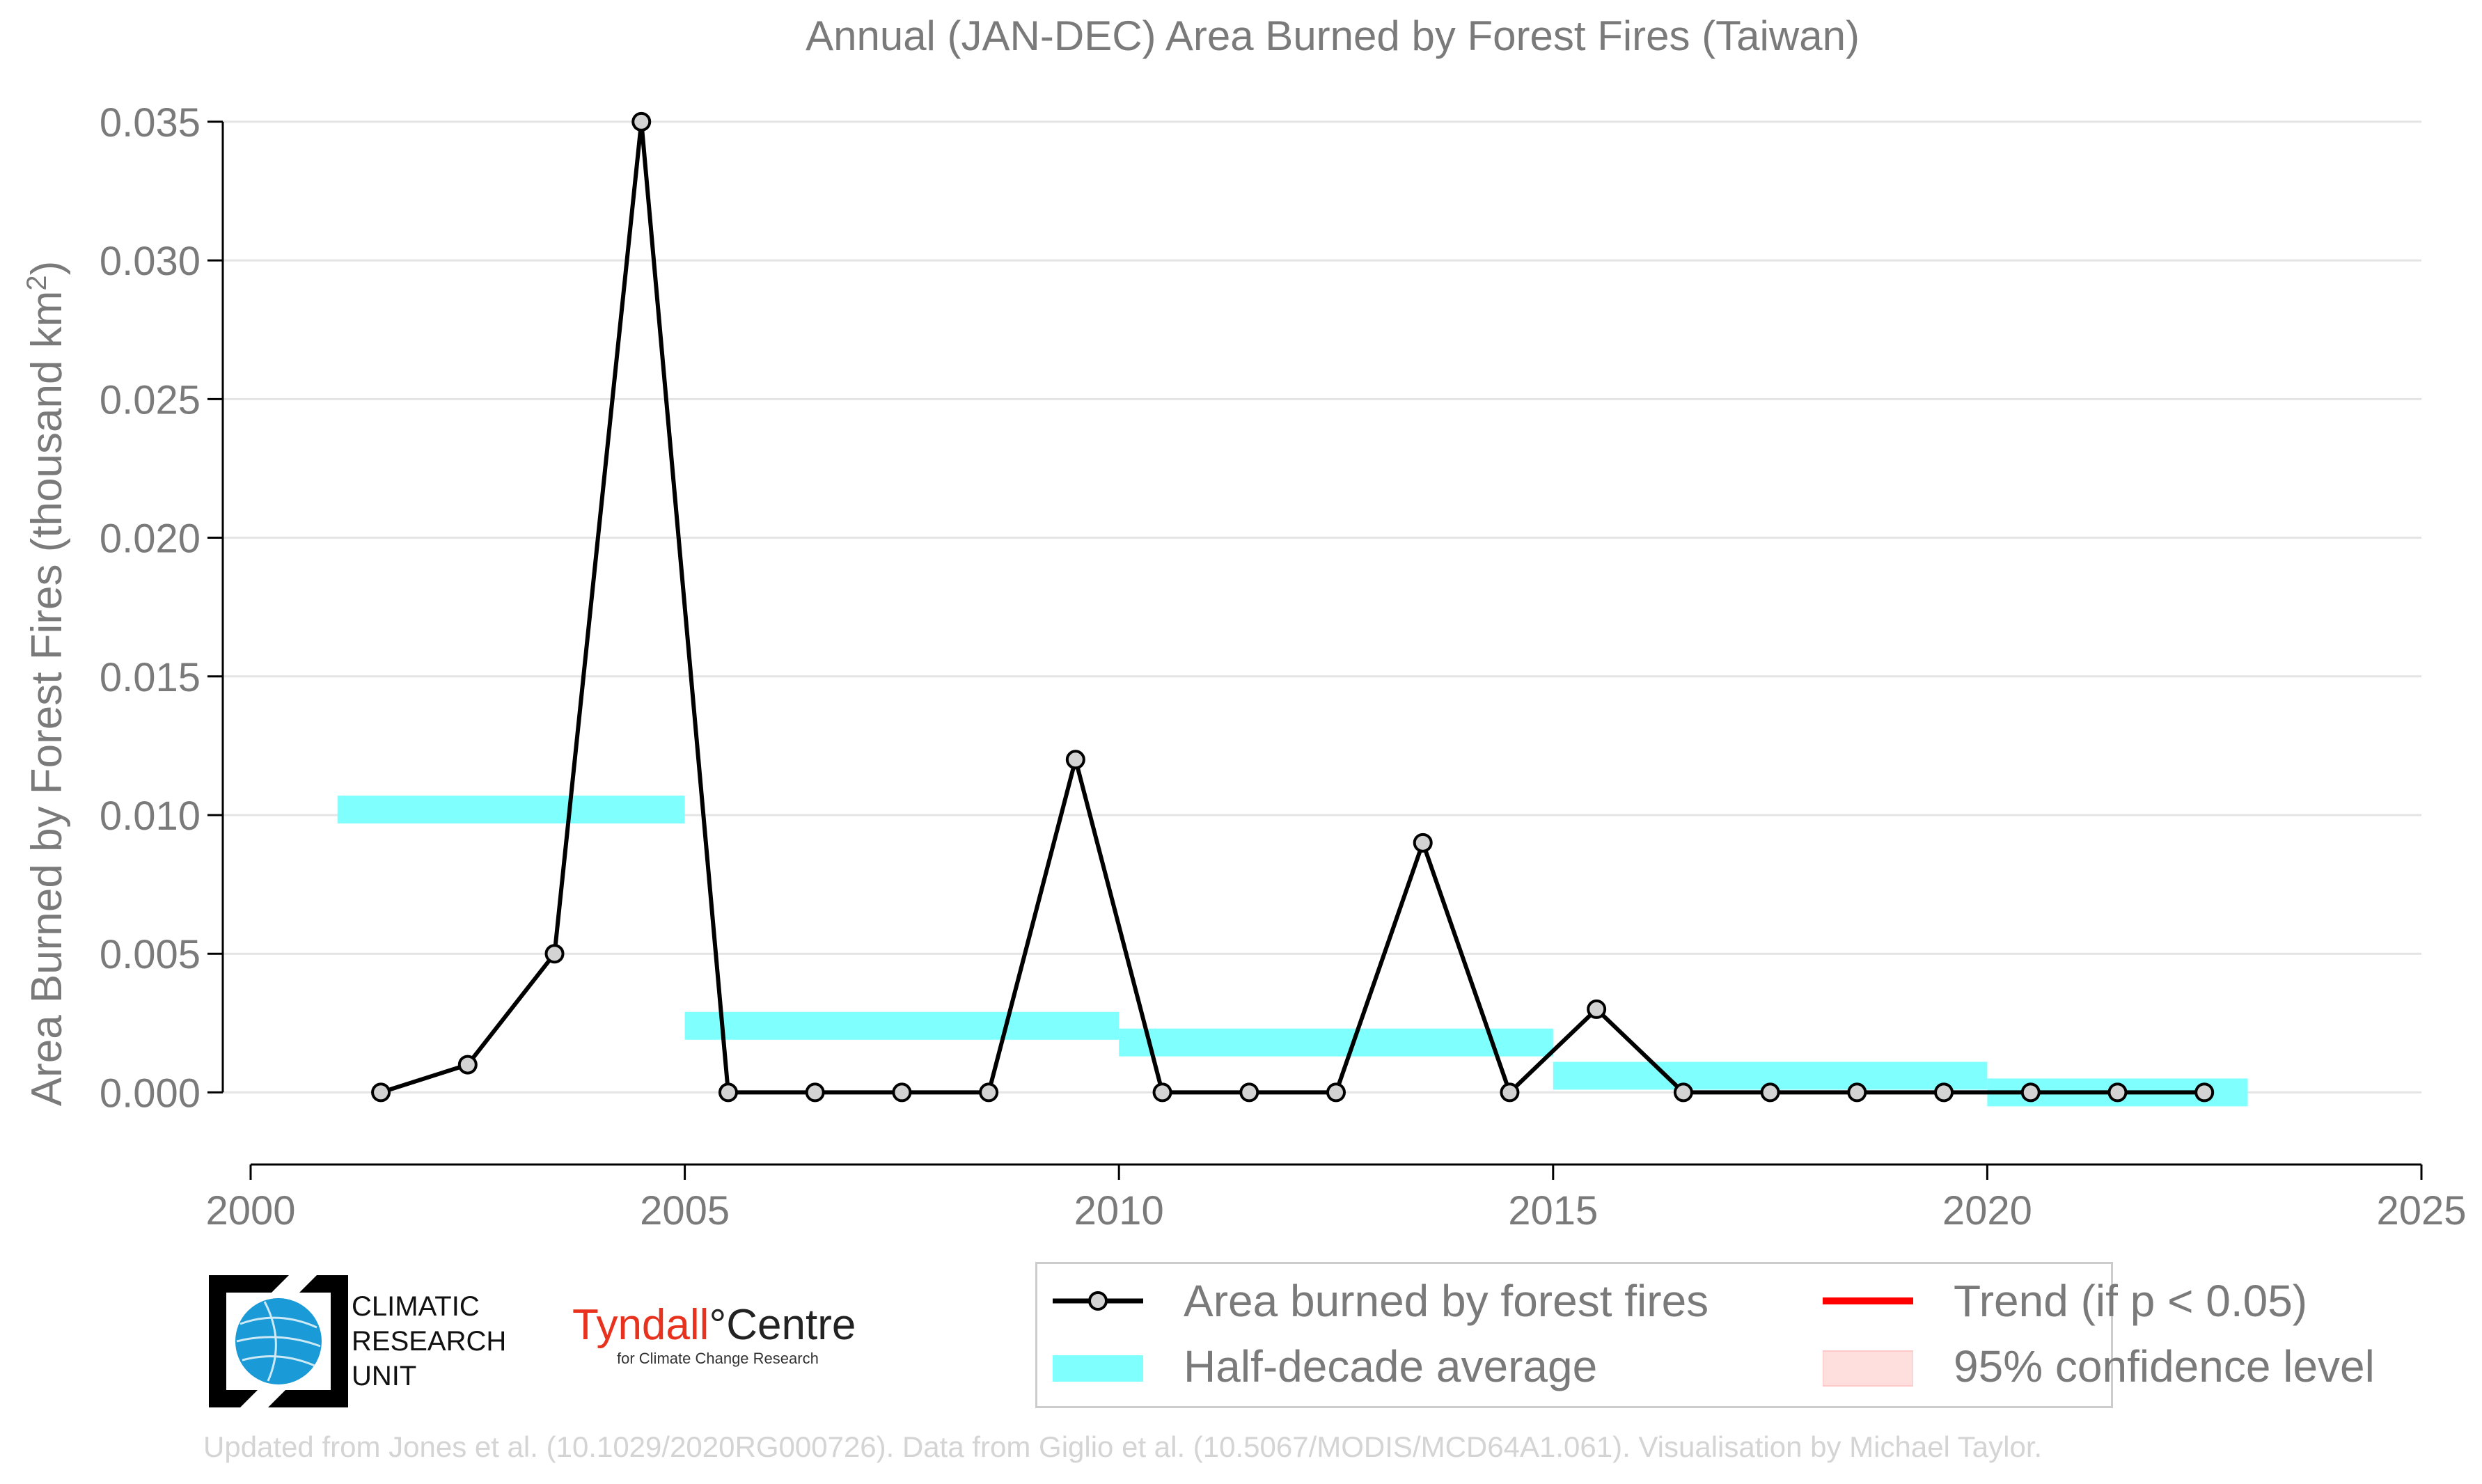 The image size is (2482, 1484). What do you see at coordinates (161, 608) in the screenshot?
I see `y-axis-ticks: 0.000 0.005 0.010 0.015 0.020 0.025 0.030 0.035` at bounding box center [161, 608].